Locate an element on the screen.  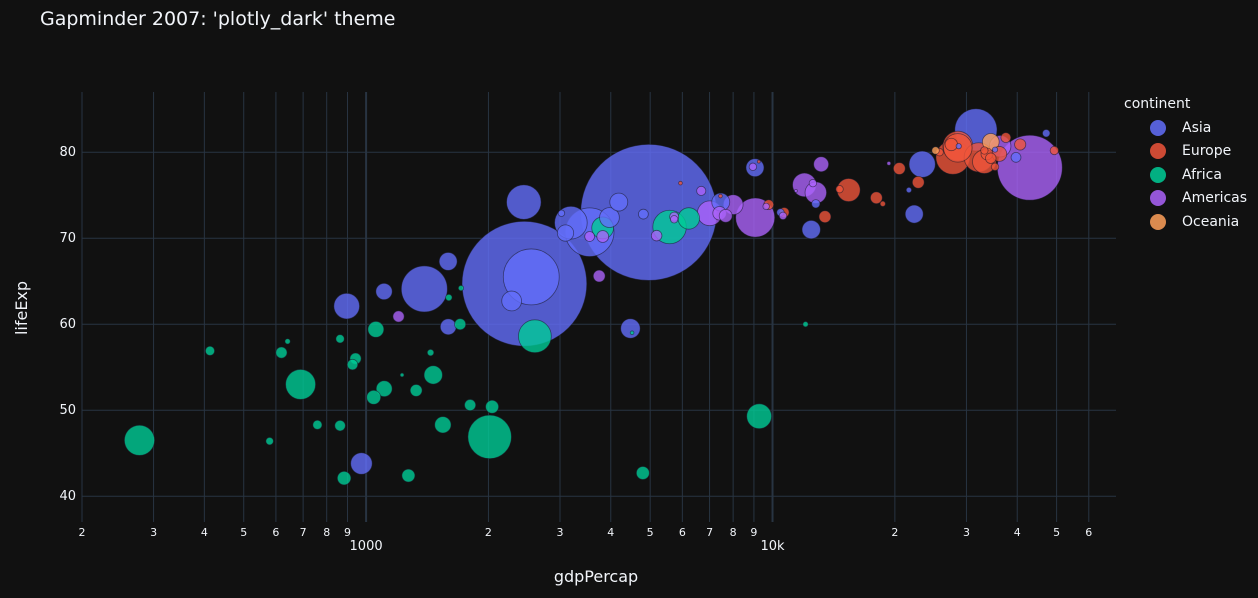
y-tick-label: 70 is located at coordinates (67, 238).